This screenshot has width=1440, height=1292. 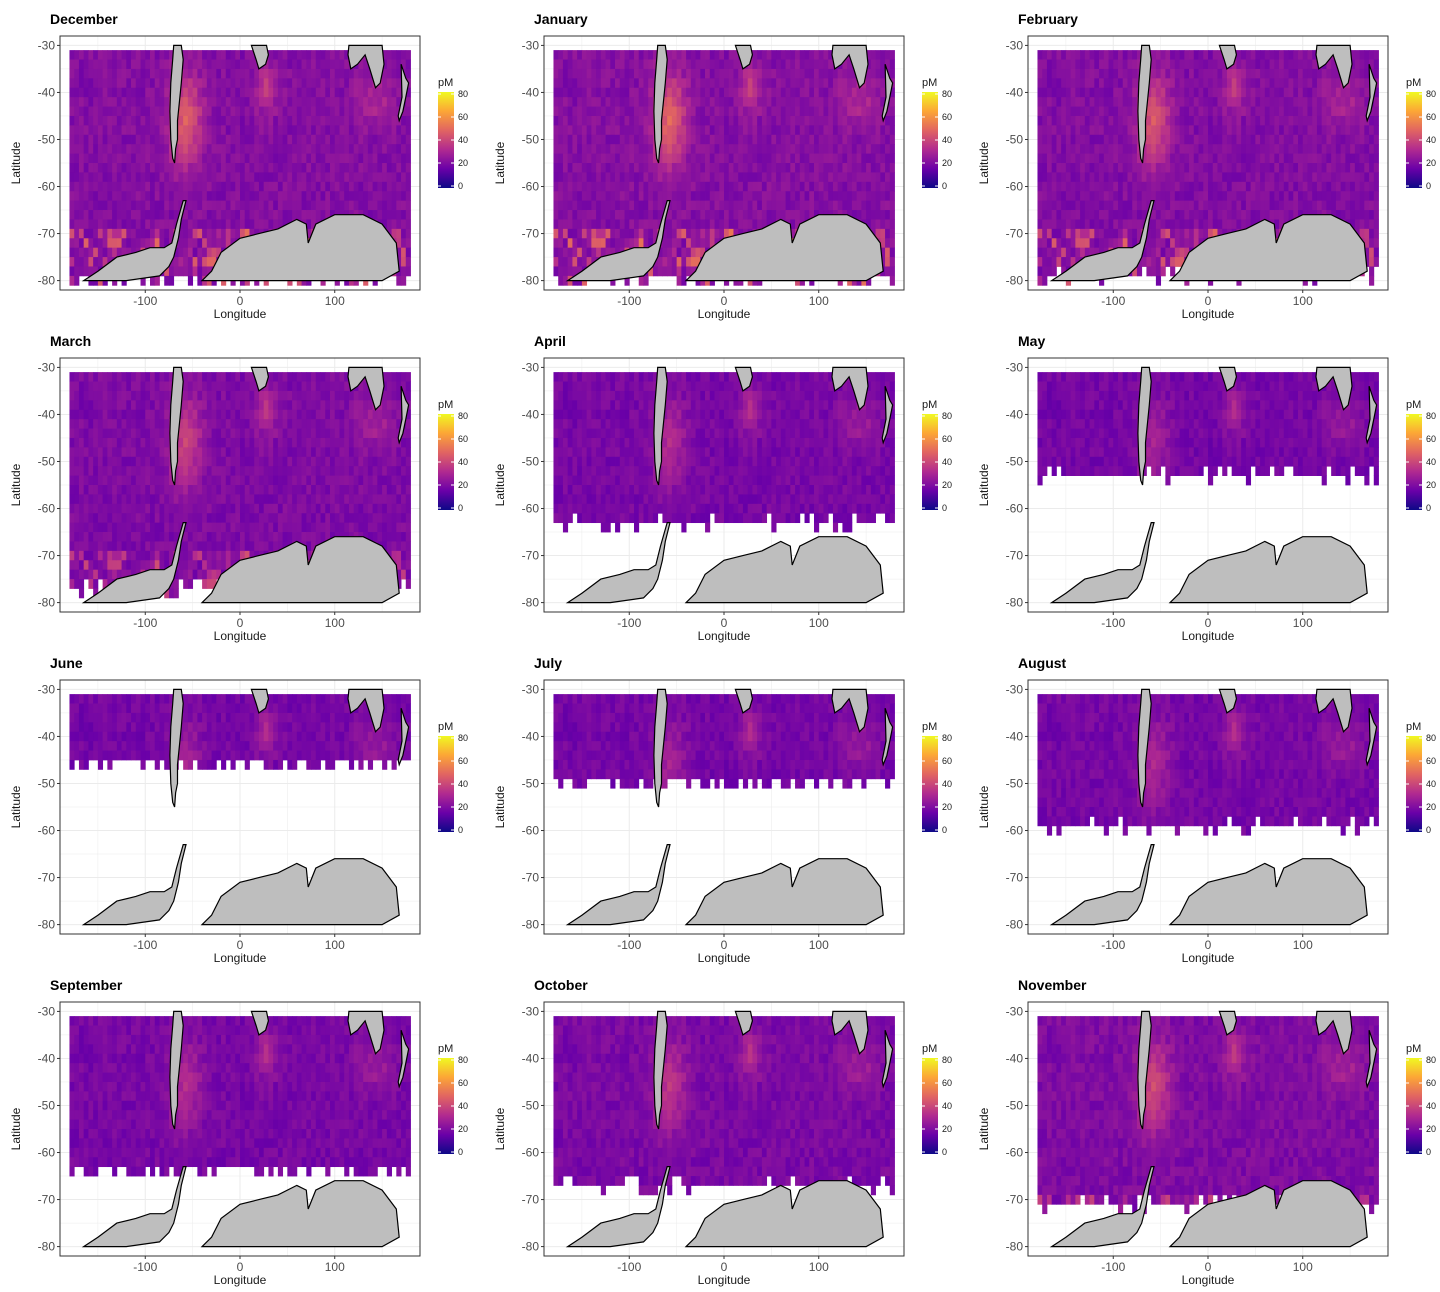 What do you see at coordinates (366, 388) in the screenshot?
I see `land-australia` at bounding box center [366, 388].